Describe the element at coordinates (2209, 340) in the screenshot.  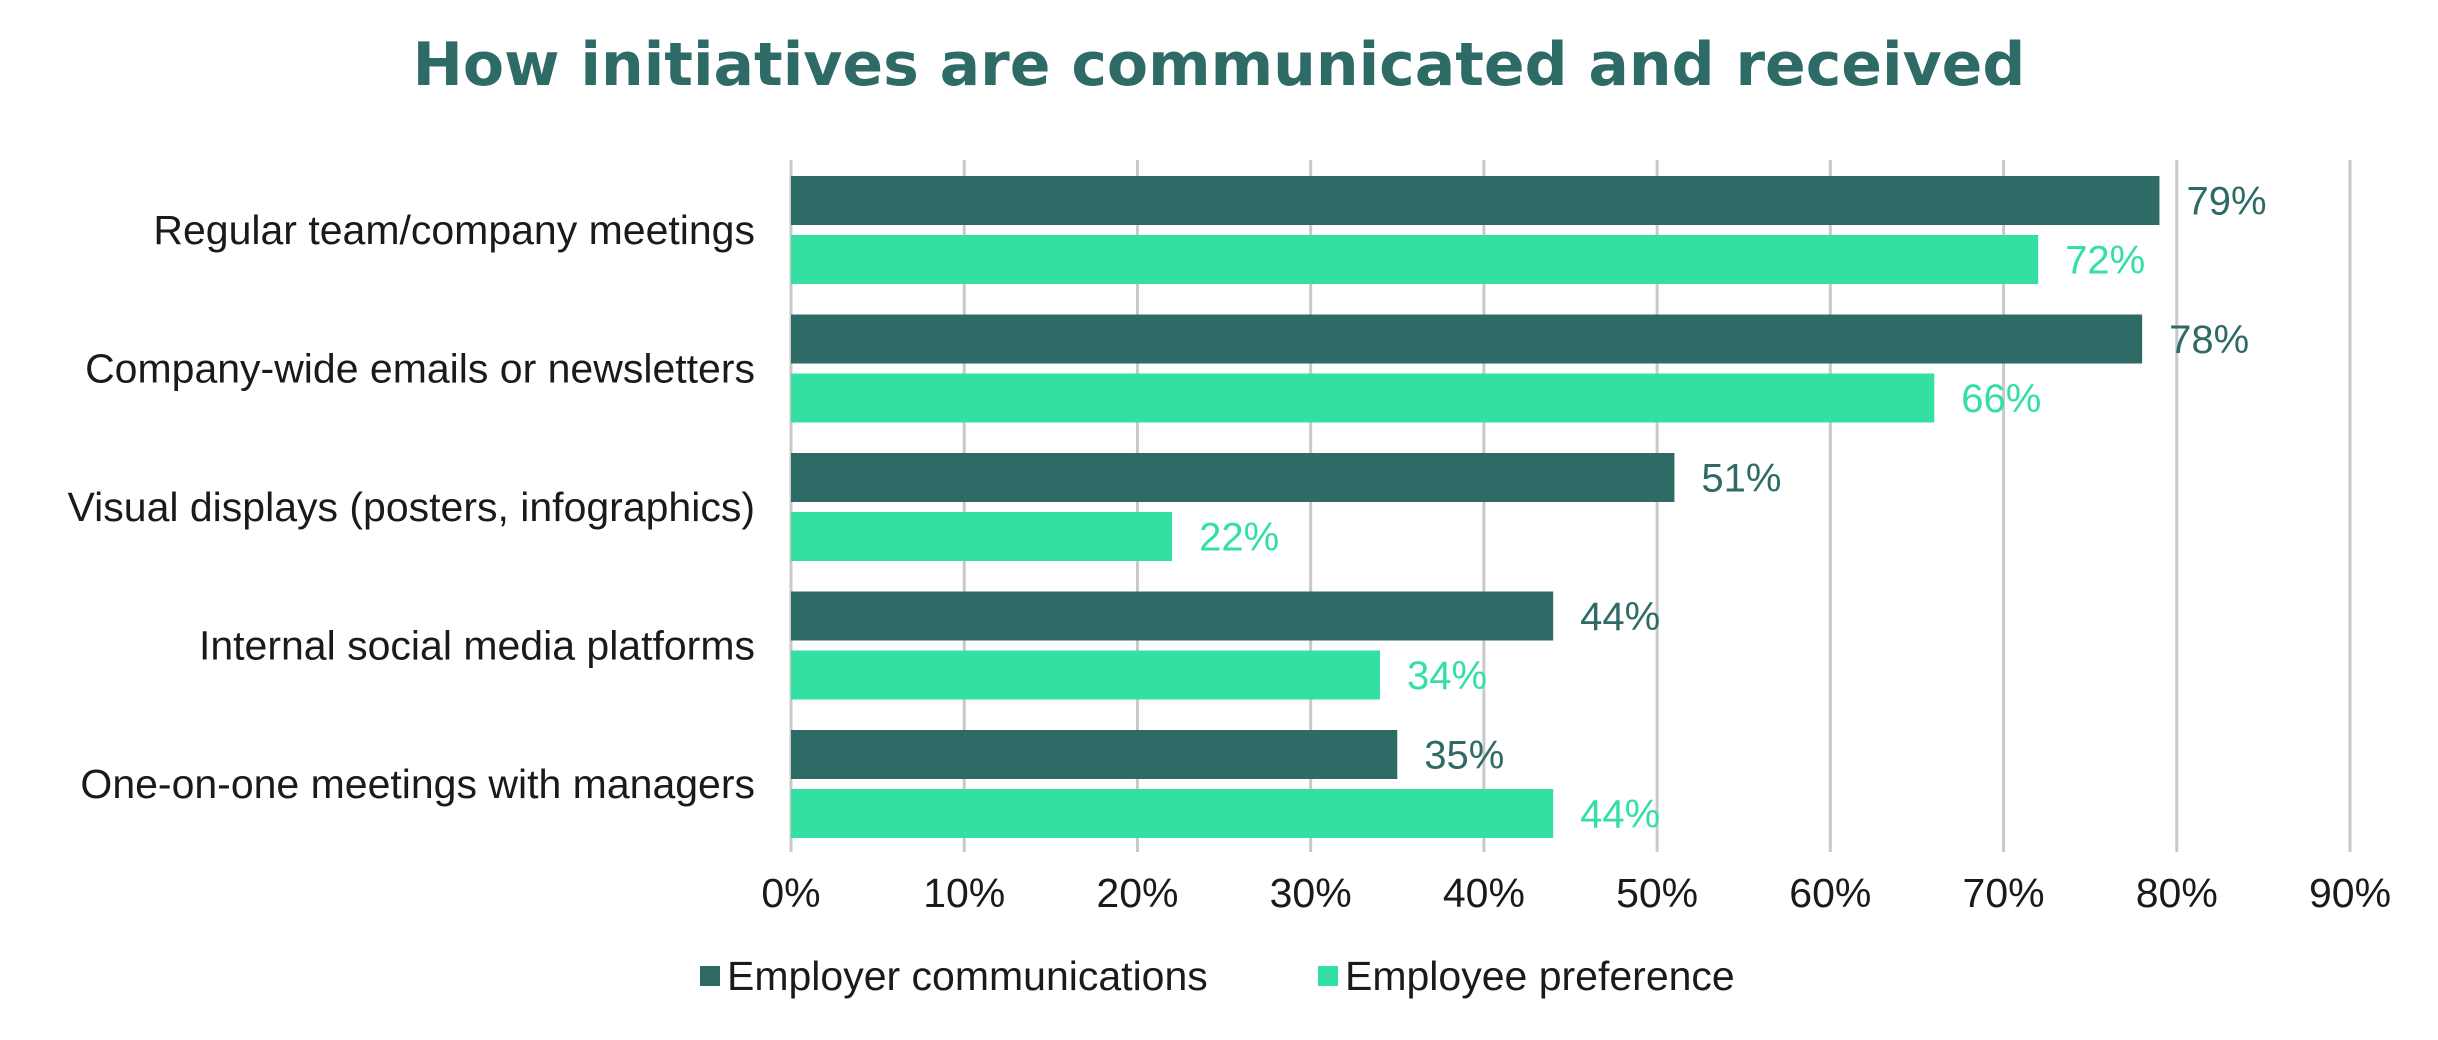
I see `data-label: 78%` at that location.